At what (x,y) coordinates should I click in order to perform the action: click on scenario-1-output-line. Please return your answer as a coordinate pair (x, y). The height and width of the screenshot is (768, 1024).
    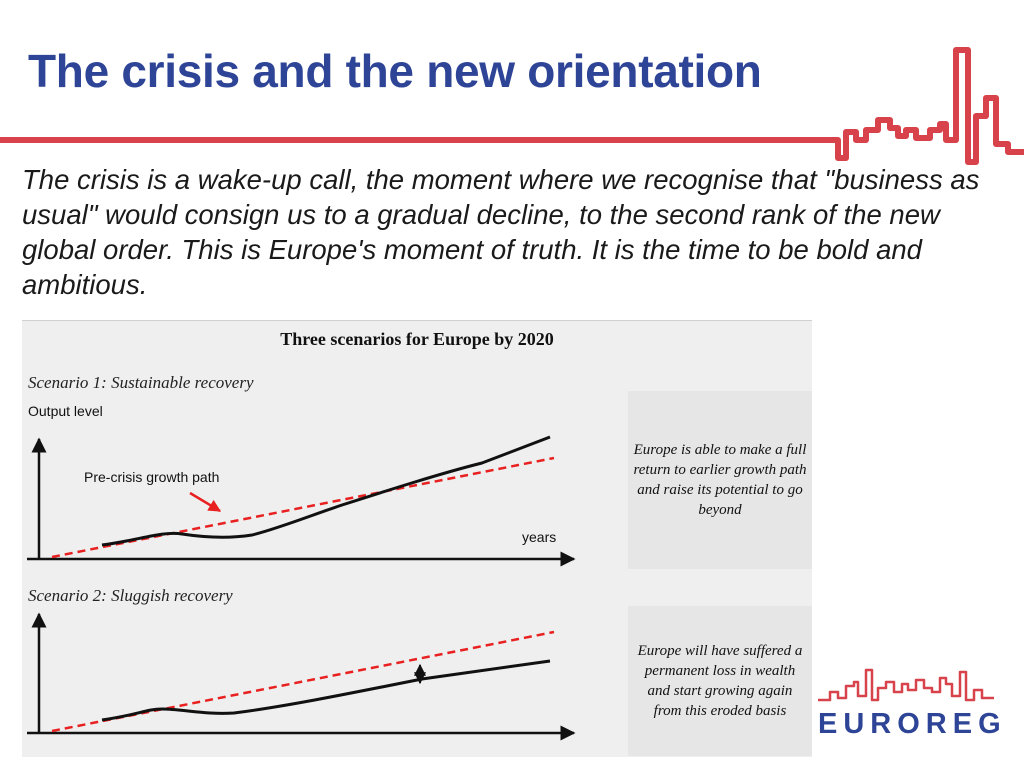
    Looking at the image, I should click on (326, 491).